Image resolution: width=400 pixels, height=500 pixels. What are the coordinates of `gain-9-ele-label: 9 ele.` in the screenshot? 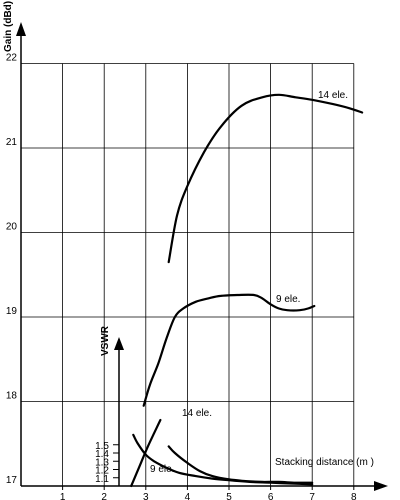 It's located at (288, 299).